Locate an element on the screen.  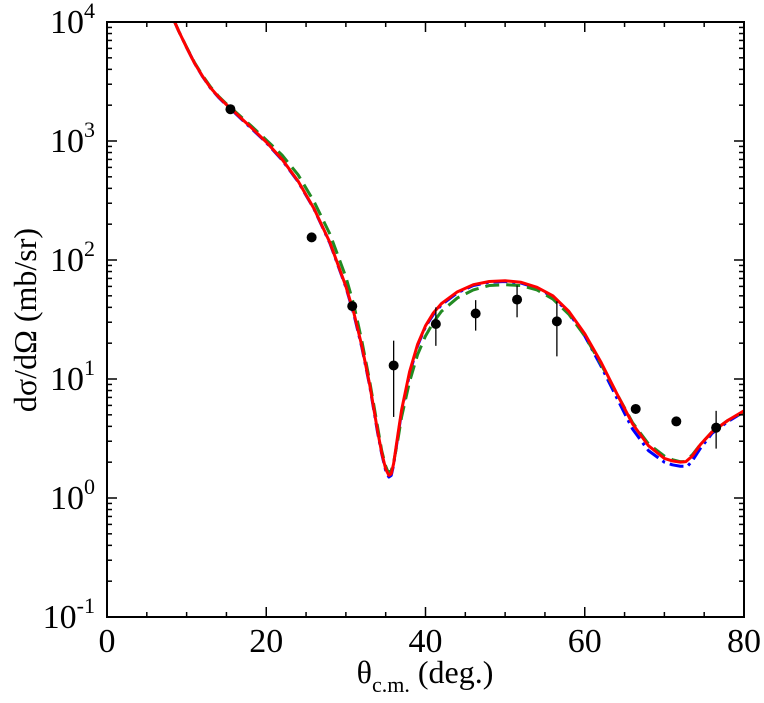
x-axis-title-sub: c.m. is located at coordinates (391, 684).